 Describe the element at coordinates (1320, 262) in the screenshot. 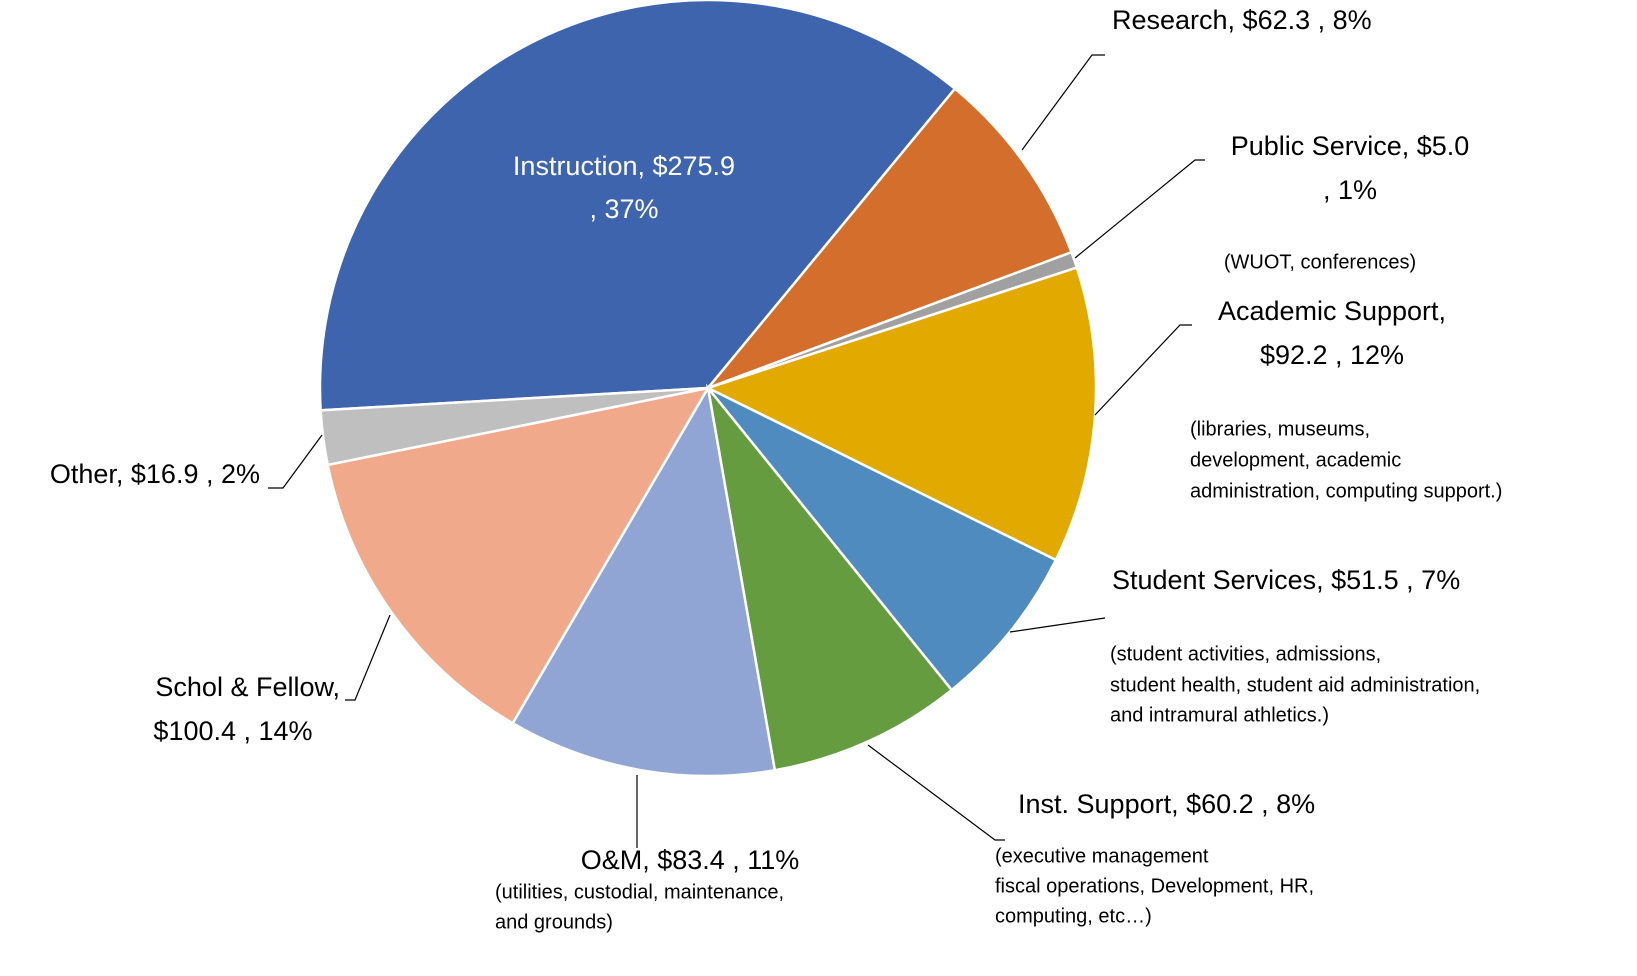

I see `slice-note: (WUOT, conferences)` at that location.